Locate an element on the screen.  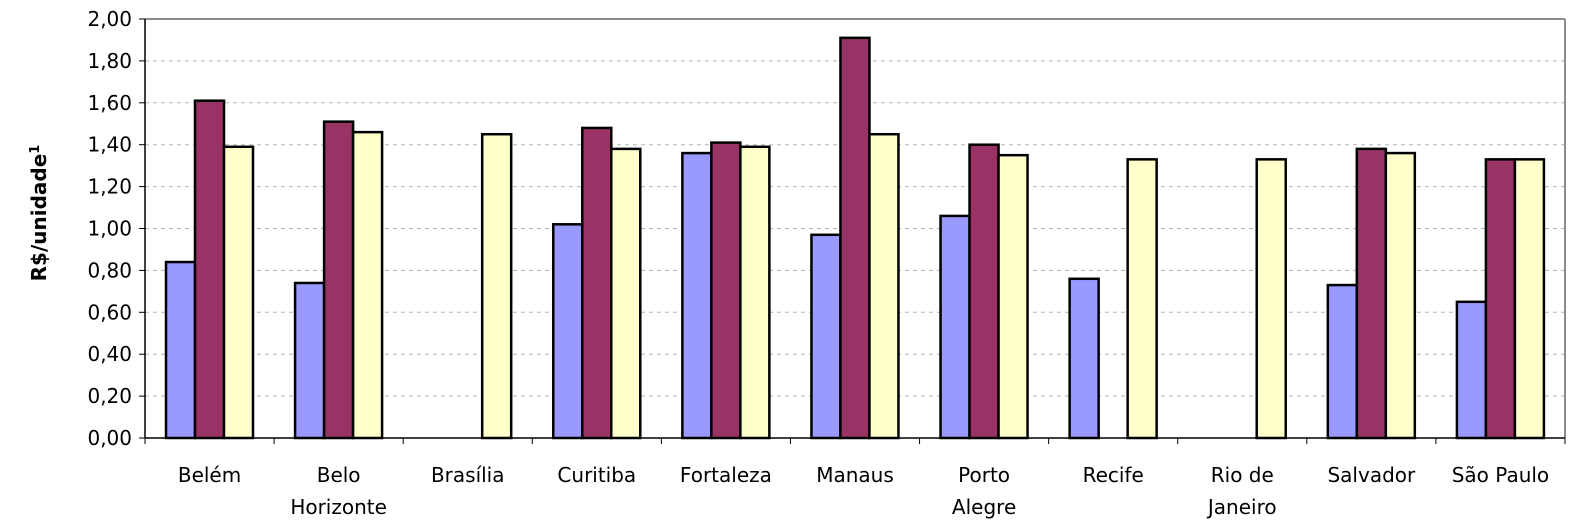
y-tick-label: 0,20 is located at coordinates (109, 396).